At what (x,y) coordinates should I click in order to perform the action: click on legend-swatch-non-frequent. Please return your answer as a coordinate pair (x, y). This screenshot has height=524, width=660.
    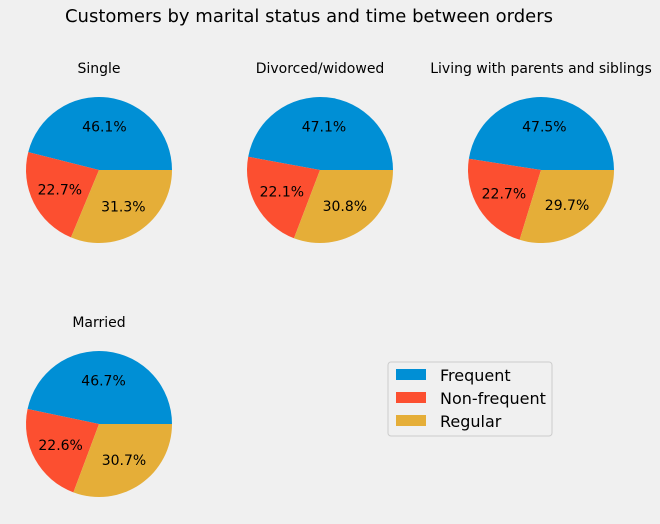
    Looking at the image, I should click on (411, 397).